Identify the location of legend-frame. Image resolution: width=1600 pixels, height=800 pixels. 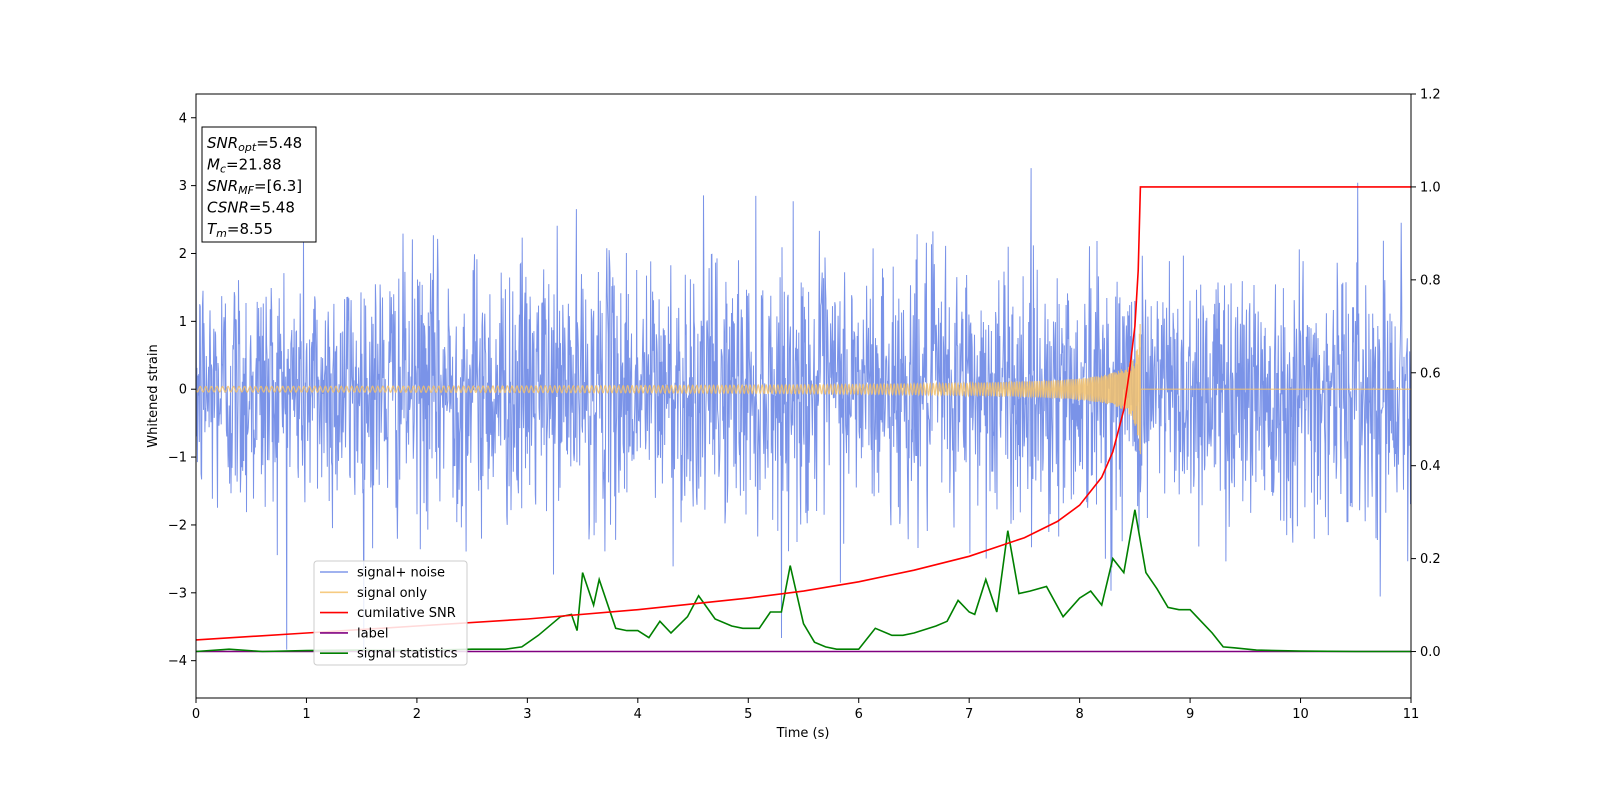
(390, 613).